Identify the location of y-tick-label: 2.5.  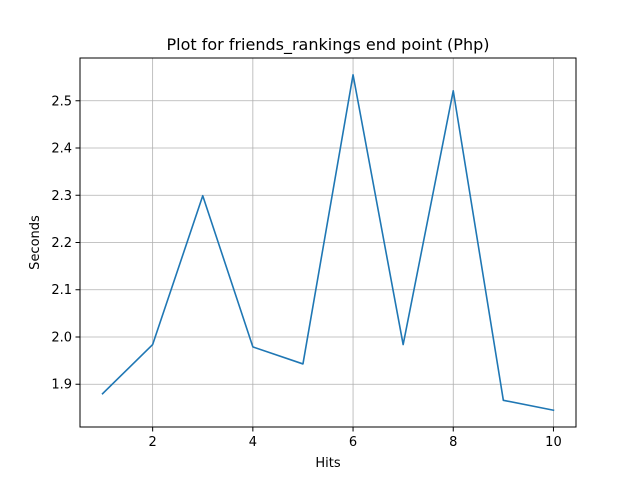
(61, 101).